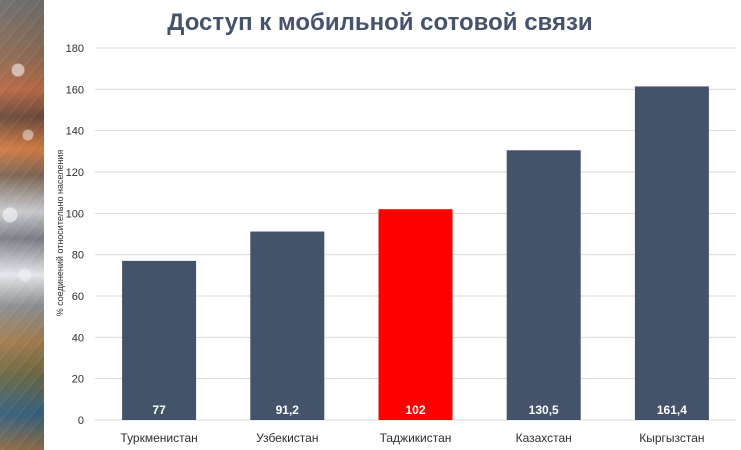 Image resolution: width=741 pixels, height=450 pixels. Describe the element at coordinates (78, 297) in the screenshot. I see `y-tick-label: 60` at that location.